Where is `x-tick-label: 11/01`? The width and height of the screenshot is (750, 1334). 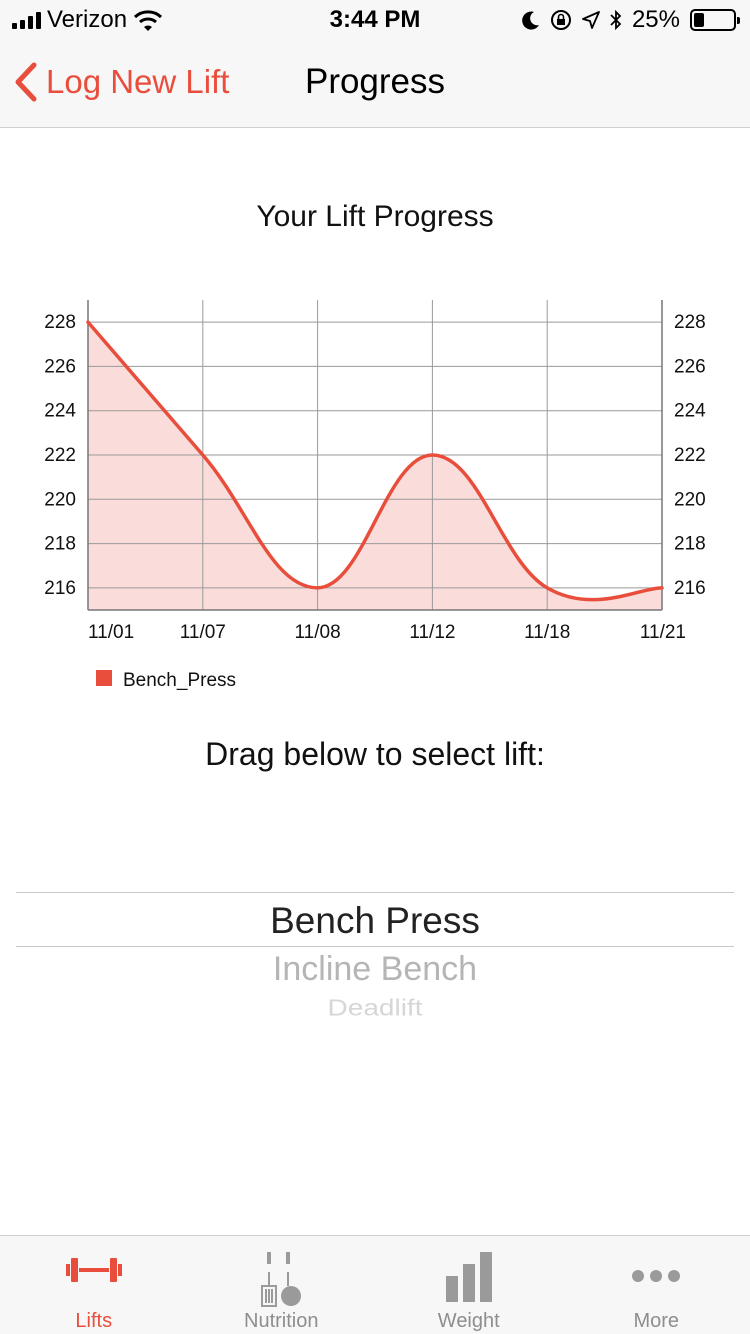
x-tick-label: 11/01 is located at coordinates (111, 632).